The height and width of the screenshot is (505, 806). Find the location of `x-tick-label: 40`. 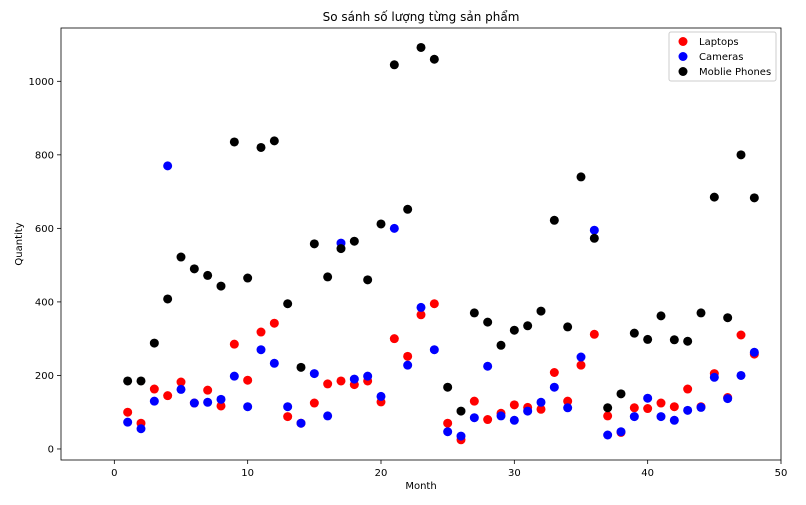

x-tick-label: 40 is located at coordinates (647, 473).